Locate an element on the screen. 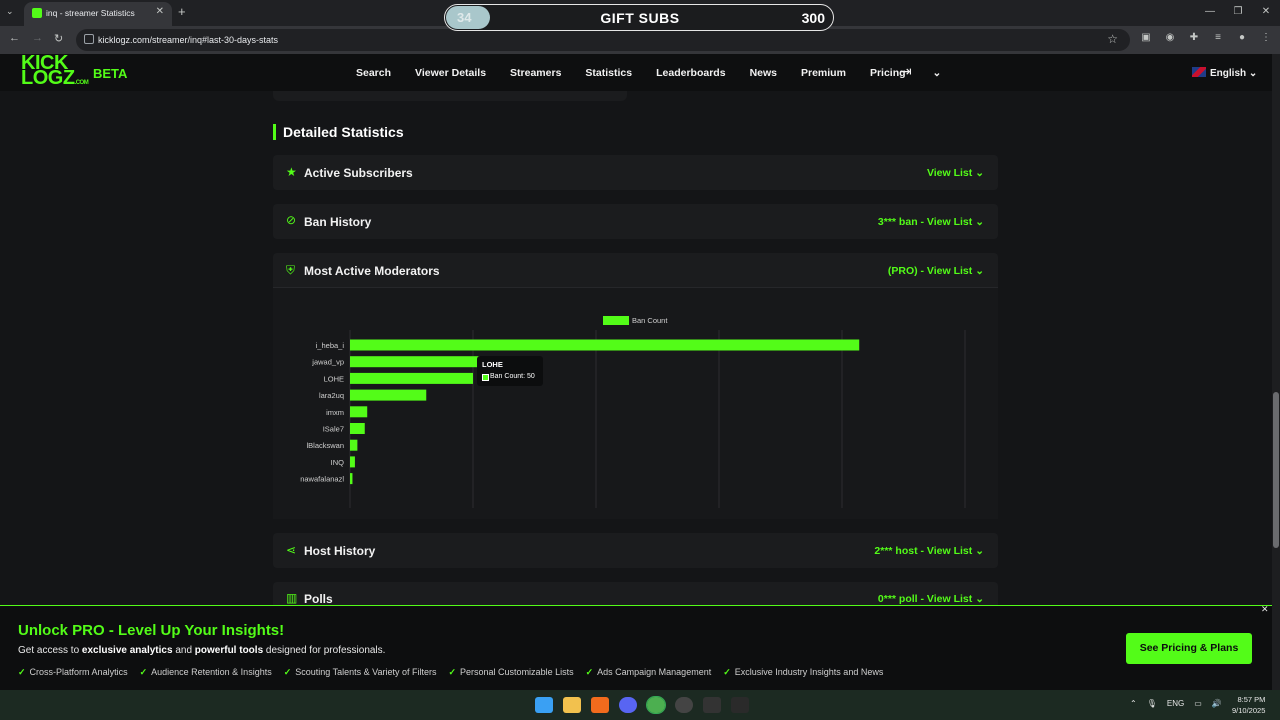 This screenshot has height=720, width=1280. scrollbar-thumb is located at coordinates (1276, 470).